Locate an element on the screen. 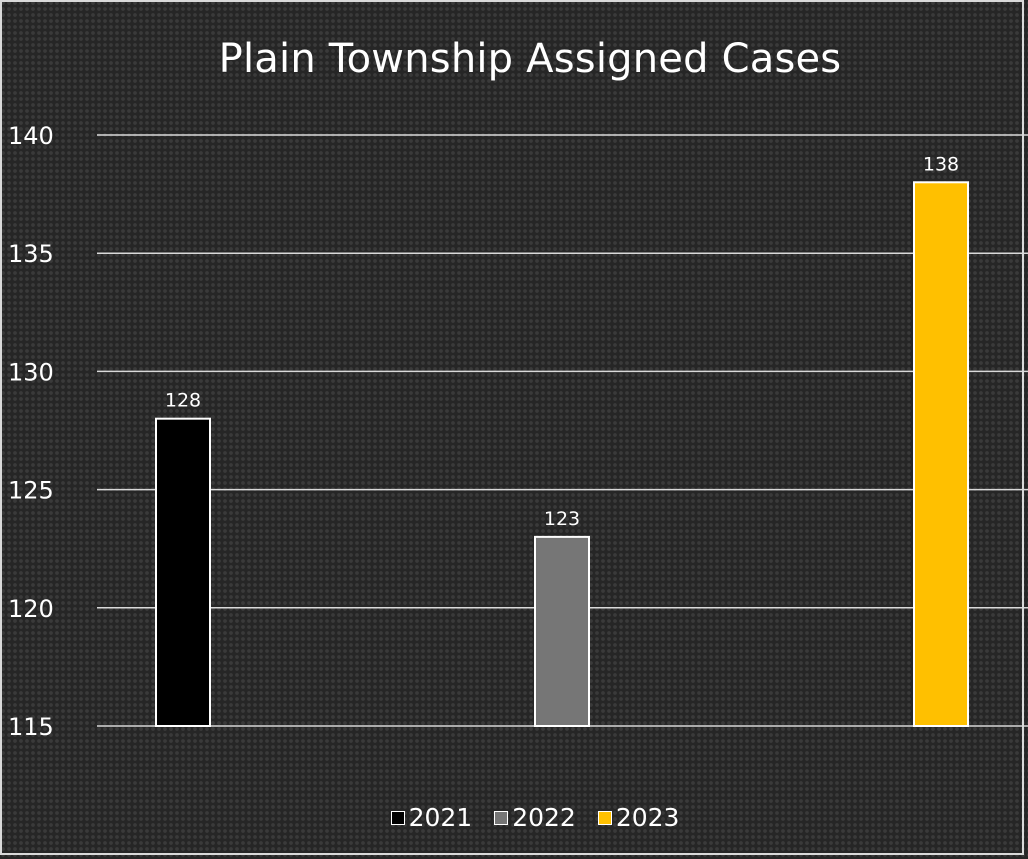  data-label-2023: 138 is located at coordinates (941, 164).